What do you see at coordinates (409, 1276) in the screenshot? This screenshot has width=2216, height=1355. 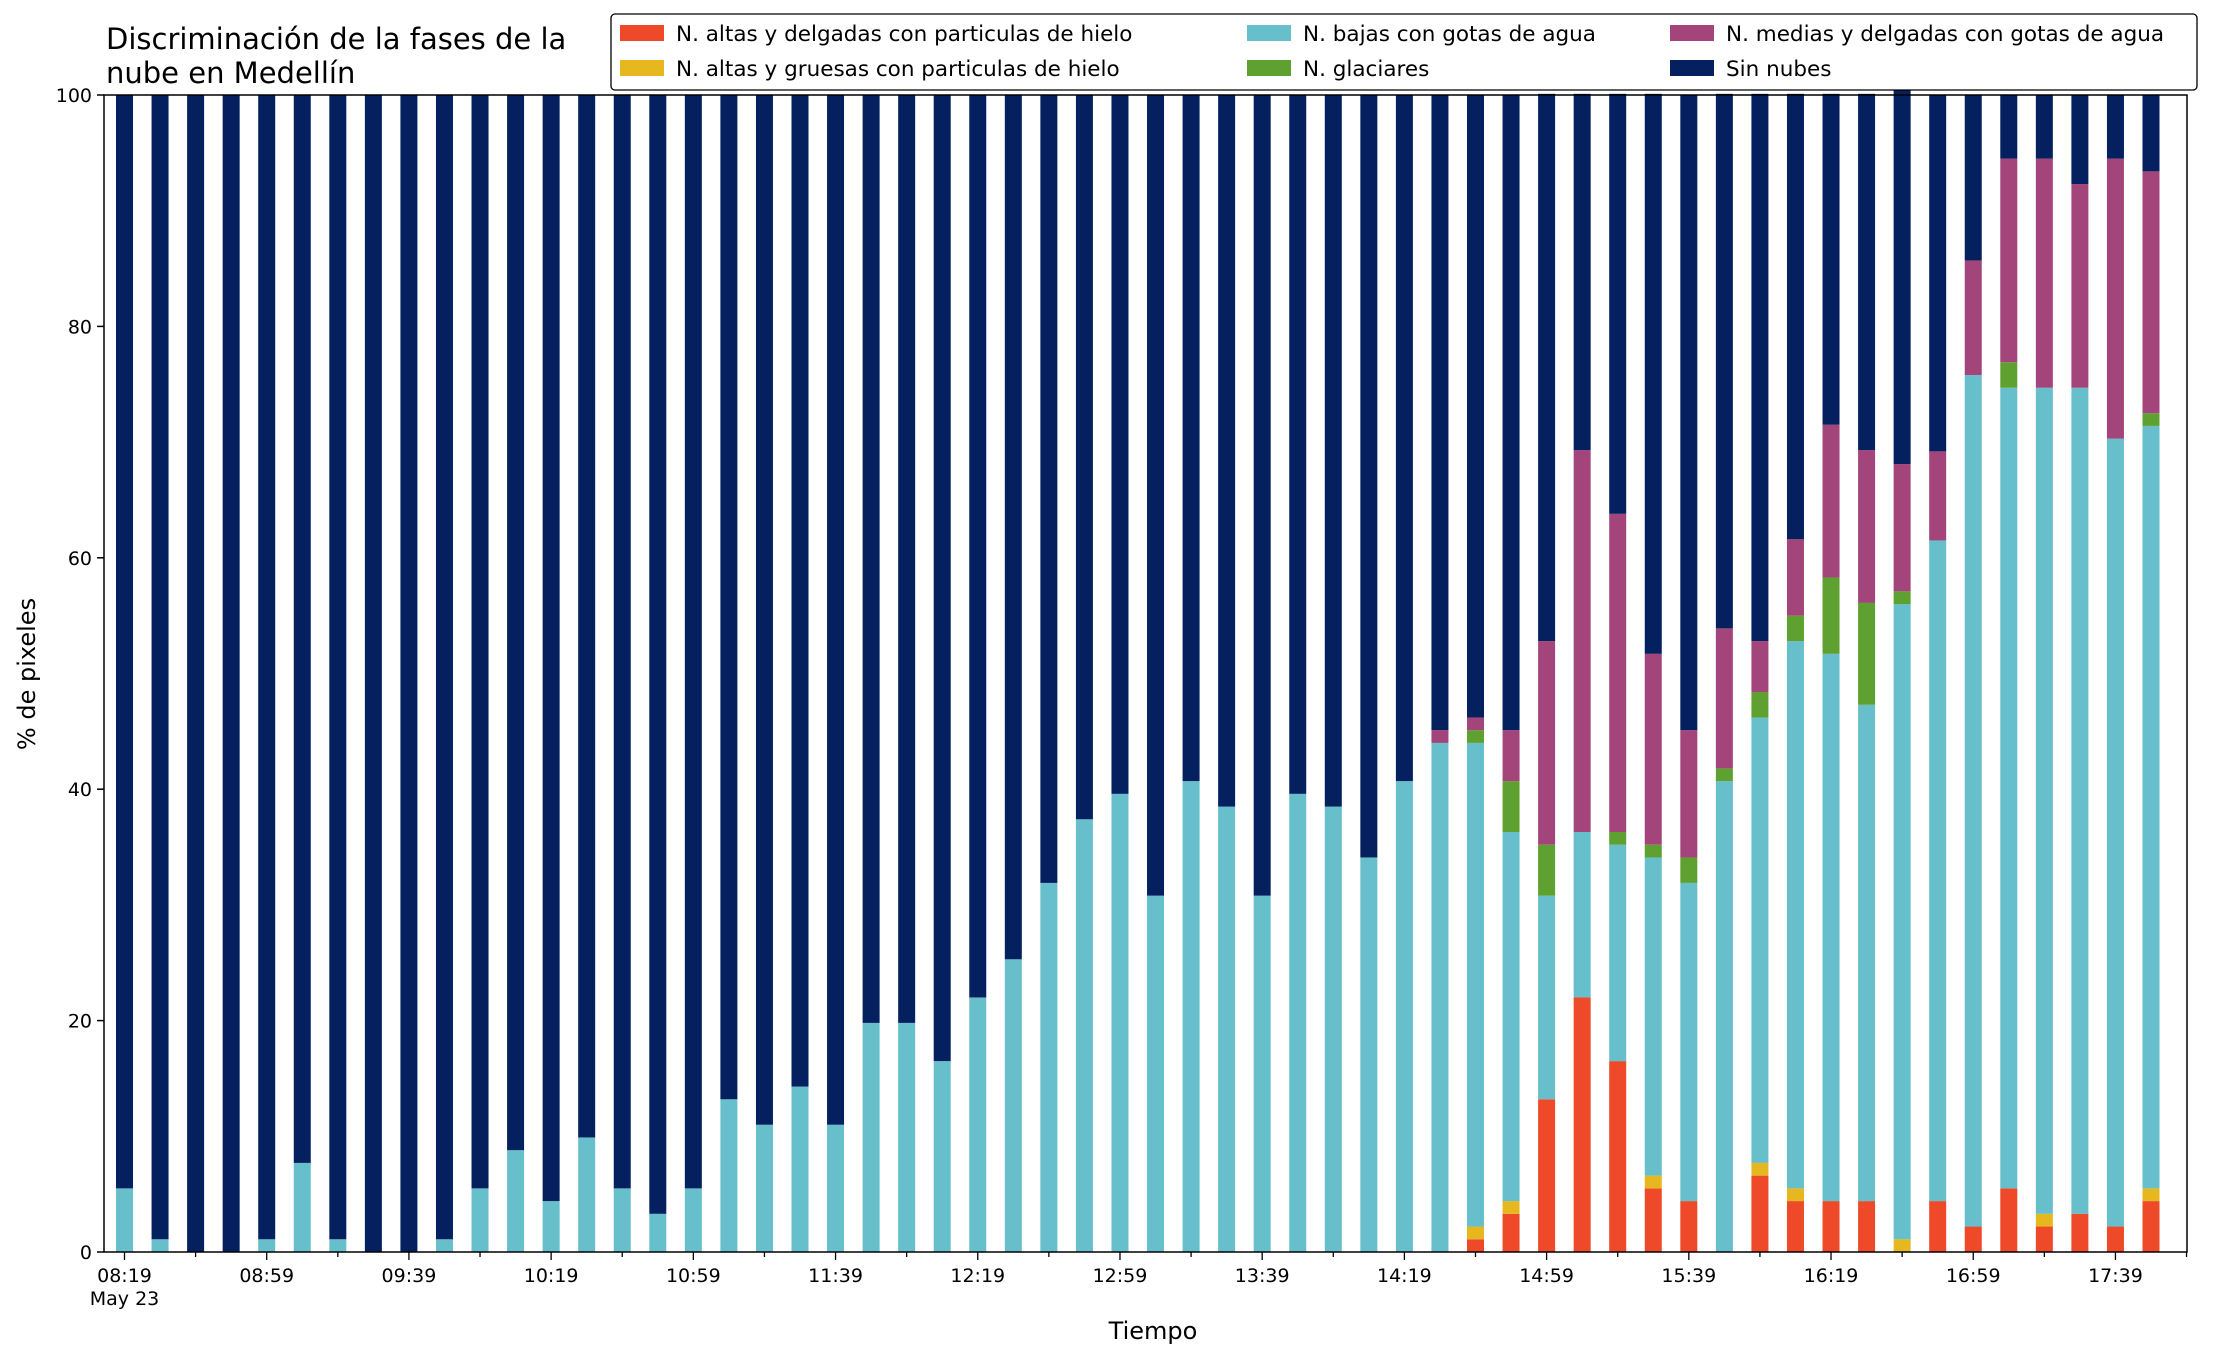 I see `x-tick-label: 09:39` at bounding box center [409, 1276].